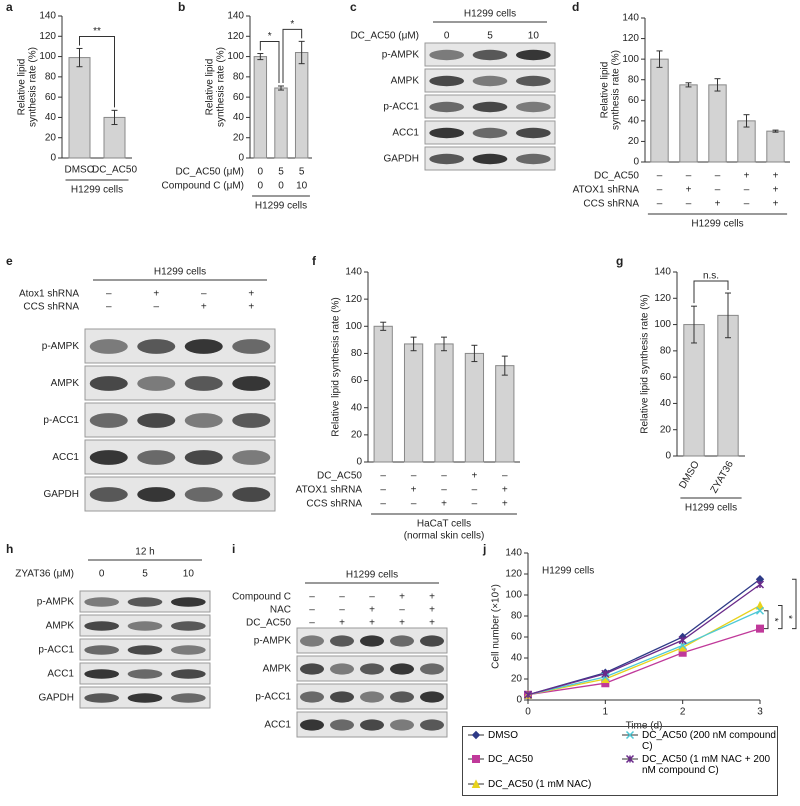  Describe the element at coordinates (51, 307) in the screenshot. I see `condition-label: CCS shRNA` at that location.